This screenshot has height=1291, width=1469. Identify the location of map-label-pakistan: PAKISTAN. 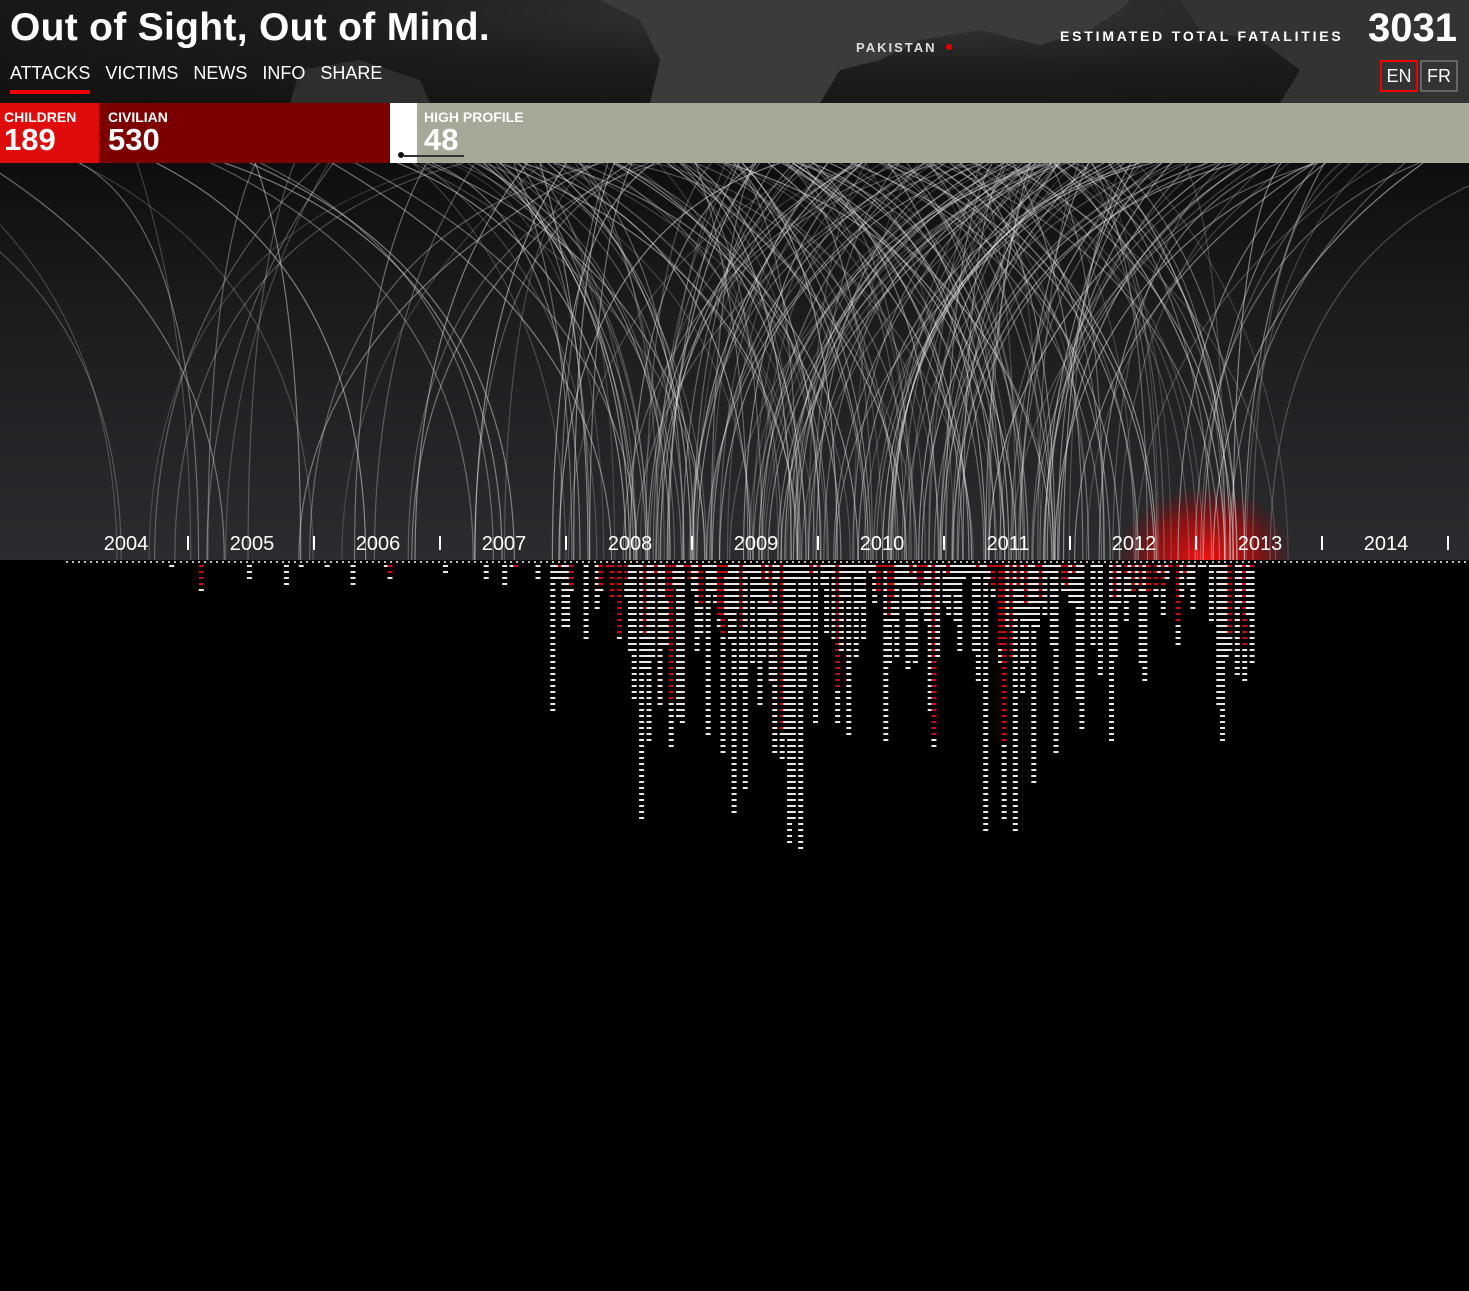
(896, 47).